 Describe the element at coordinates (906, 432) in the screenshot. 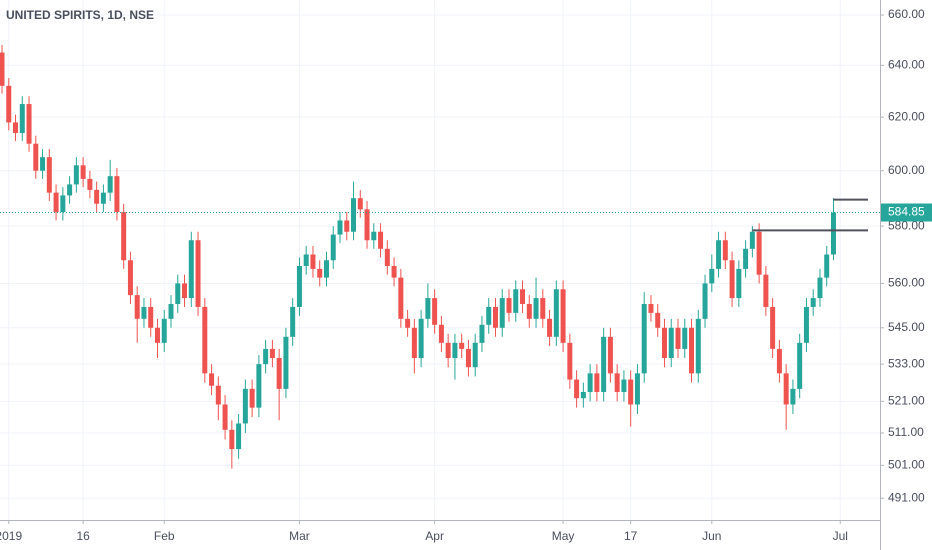

I see `y-tick-label: 511.00` at that location.